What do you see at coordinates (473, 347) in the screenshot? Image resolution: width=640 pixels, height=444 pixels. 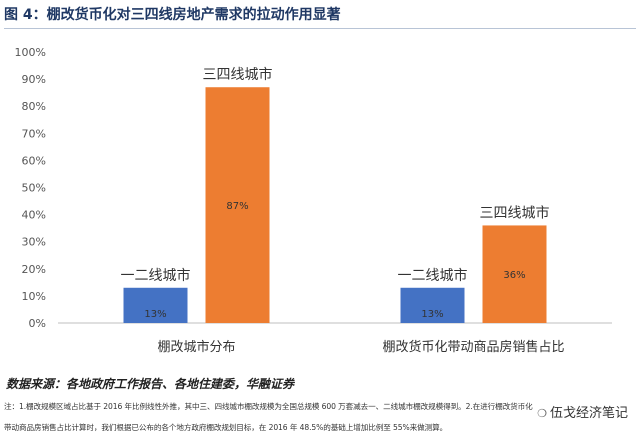 I see `x-tick-label: 棚改货币化带动商品房销售占比` at bounding box center [473, 347].